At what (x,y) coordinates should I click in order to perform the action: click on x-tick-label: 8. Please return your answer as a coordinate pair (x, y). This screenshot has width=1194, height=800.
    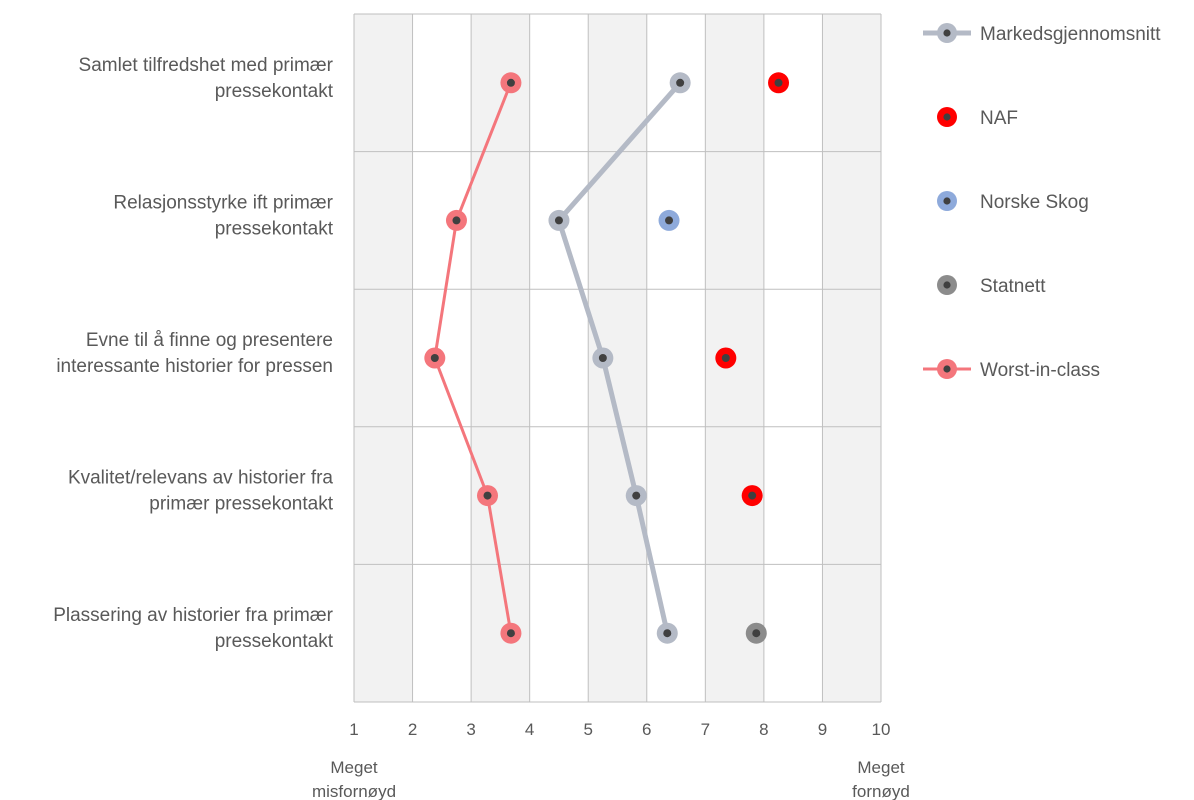
    Looking at the image, I should click on (763, 729).